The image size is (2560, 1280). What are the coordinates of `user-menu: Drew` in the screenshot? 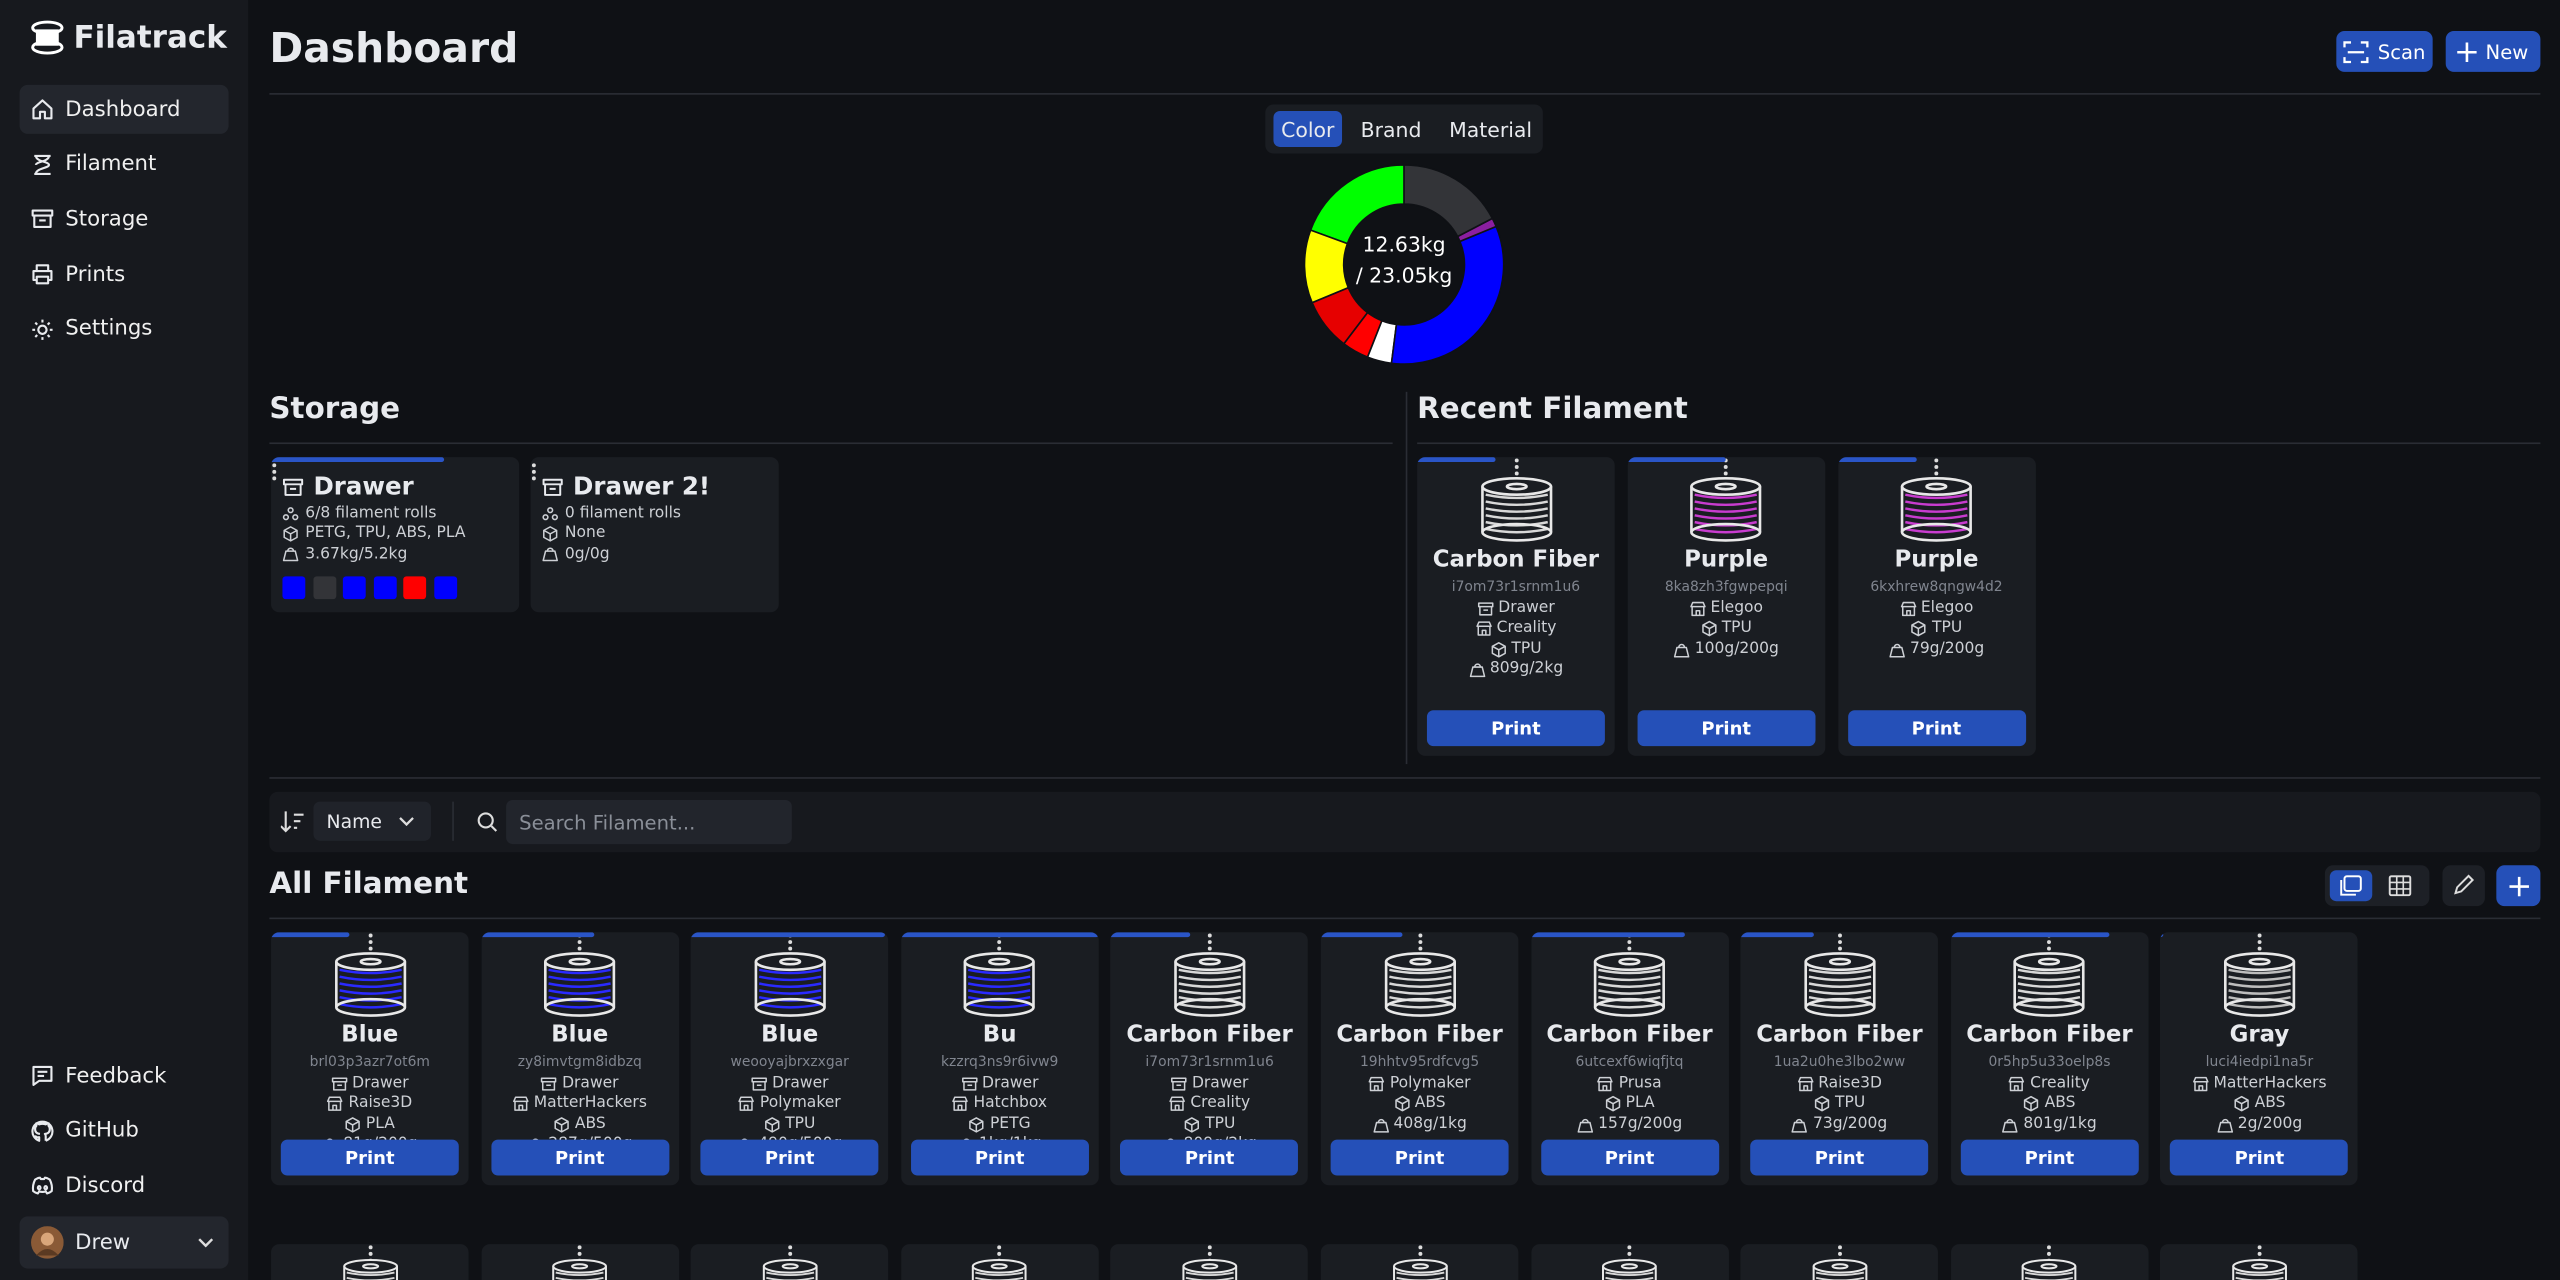 It's located at (124, 1242).